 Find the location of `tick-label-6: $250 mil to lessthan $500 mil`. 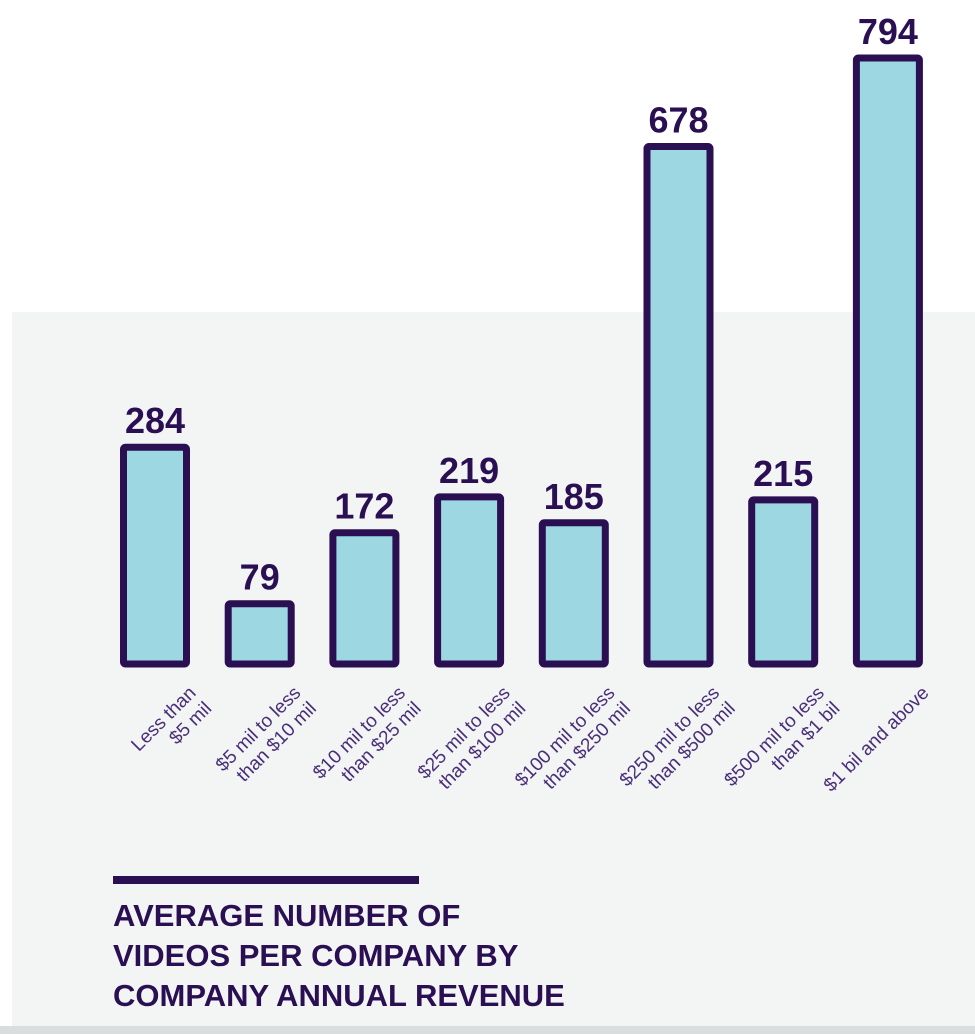

tick-label-6: $250 mil to lessthan $500 mil is located at coordinates (678, 745).